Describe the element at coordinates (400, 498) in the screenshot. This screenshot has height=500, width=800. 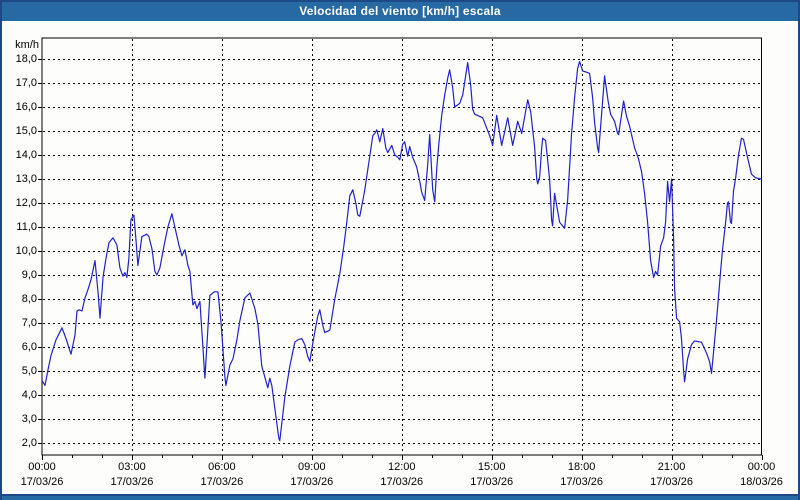
I see `window-bottom-strip` at that location.